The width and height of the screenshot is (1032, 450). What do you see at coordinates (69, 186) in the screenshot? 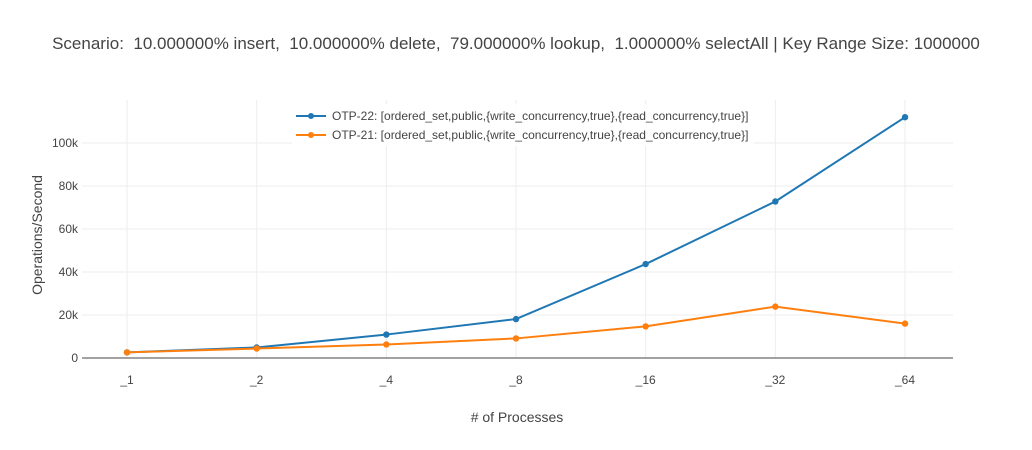
I see `y-tick-label: 80k` at bounding box center [69, 186].